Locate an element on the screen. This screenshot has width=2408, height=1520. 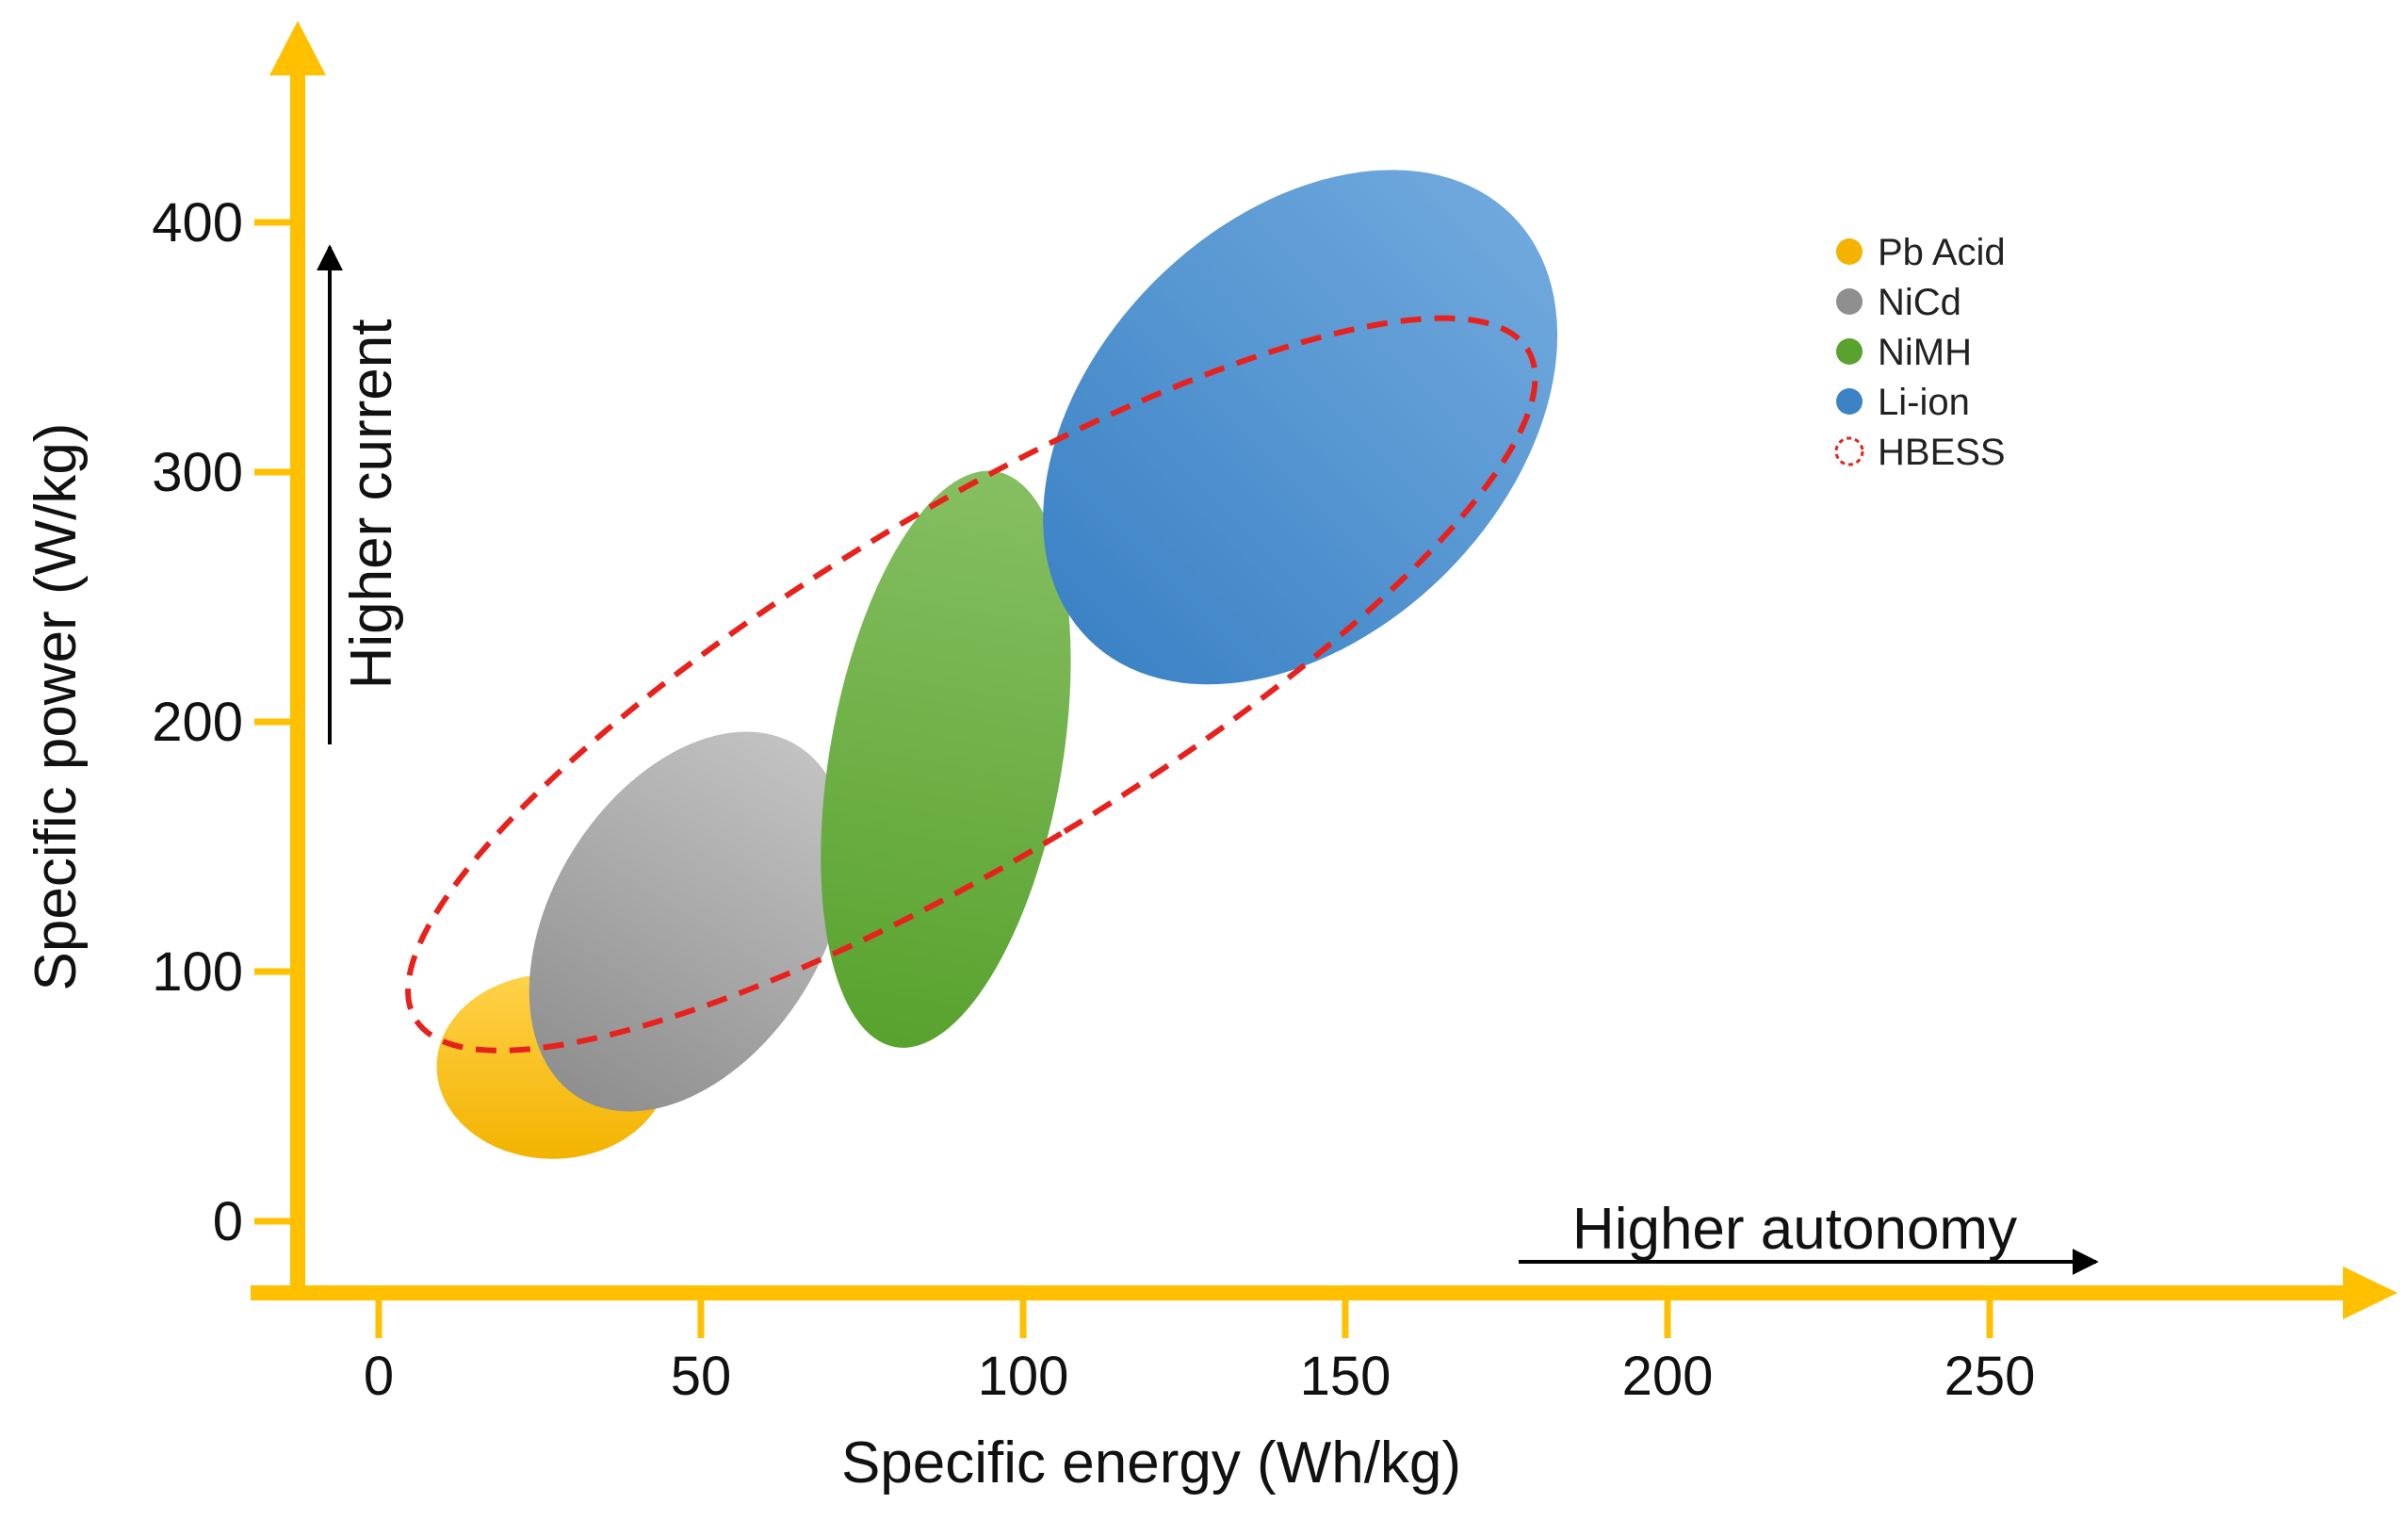
y-tick-layer: 0 100 200 300 400 is located at coordinates (225, 722).